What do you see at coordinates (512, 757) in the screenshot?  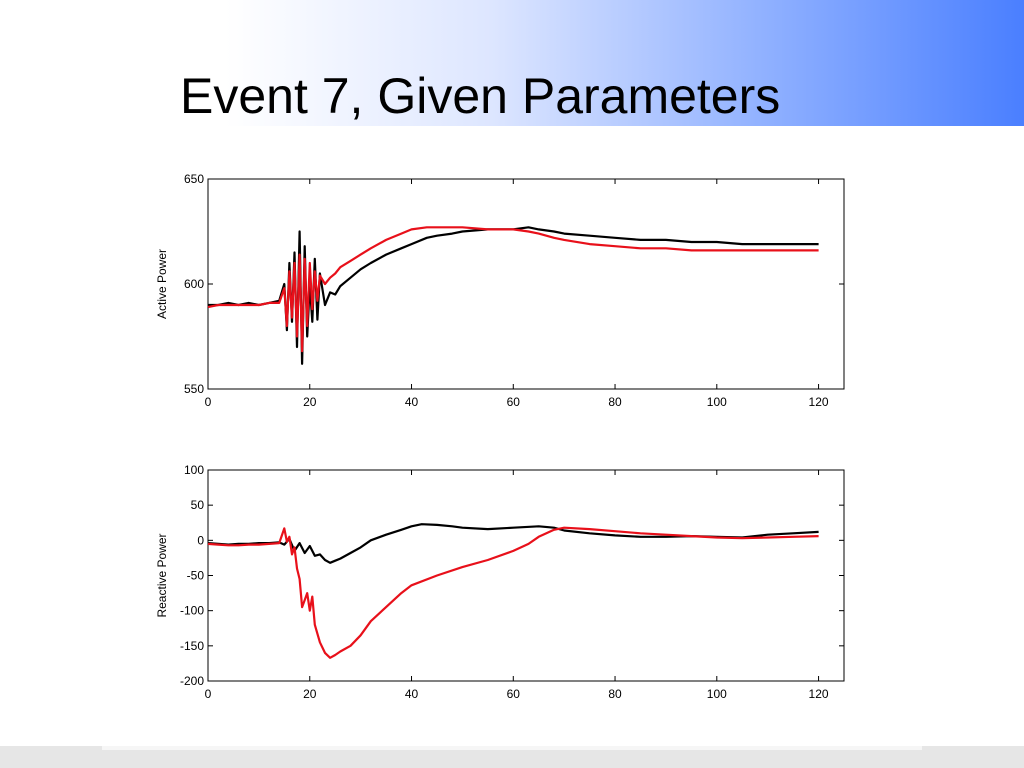 I see `footer-bar` at bounding box center [512, 757].